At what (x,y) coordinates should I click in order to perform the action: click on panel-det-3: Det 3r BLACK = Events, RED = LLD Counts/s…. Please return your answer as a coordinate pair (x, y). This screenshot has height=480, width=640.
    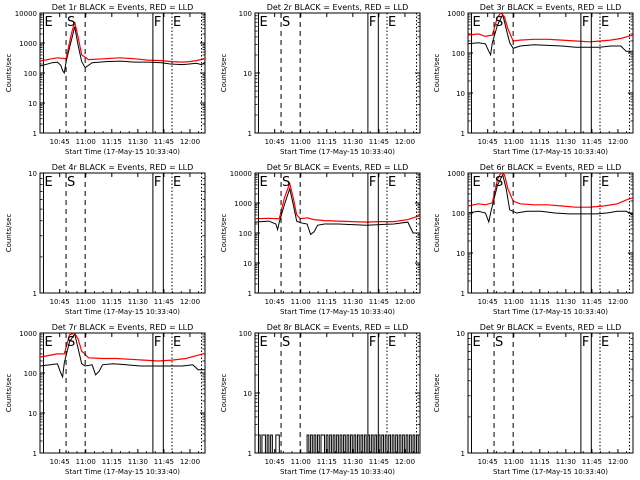
    Looking at the image, I should click on (533, 79).